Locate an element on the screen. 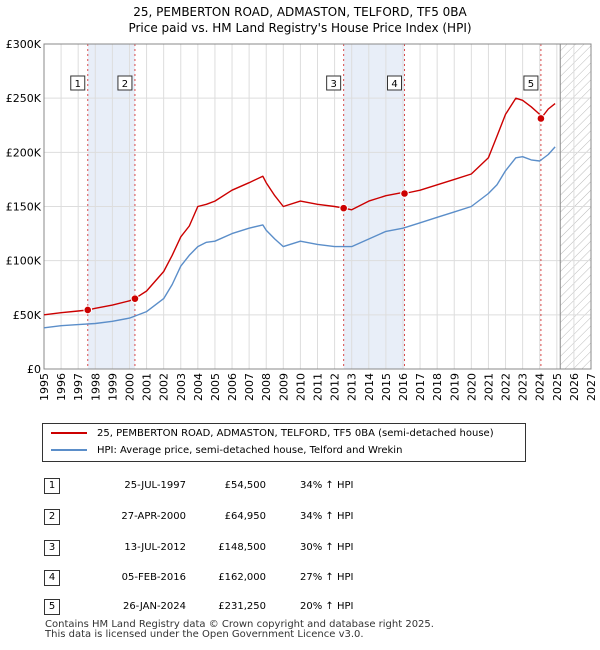 The height and width of the screenshot is (650, 600). x-tick-label: 2001 is located at coordinates (147, 387).